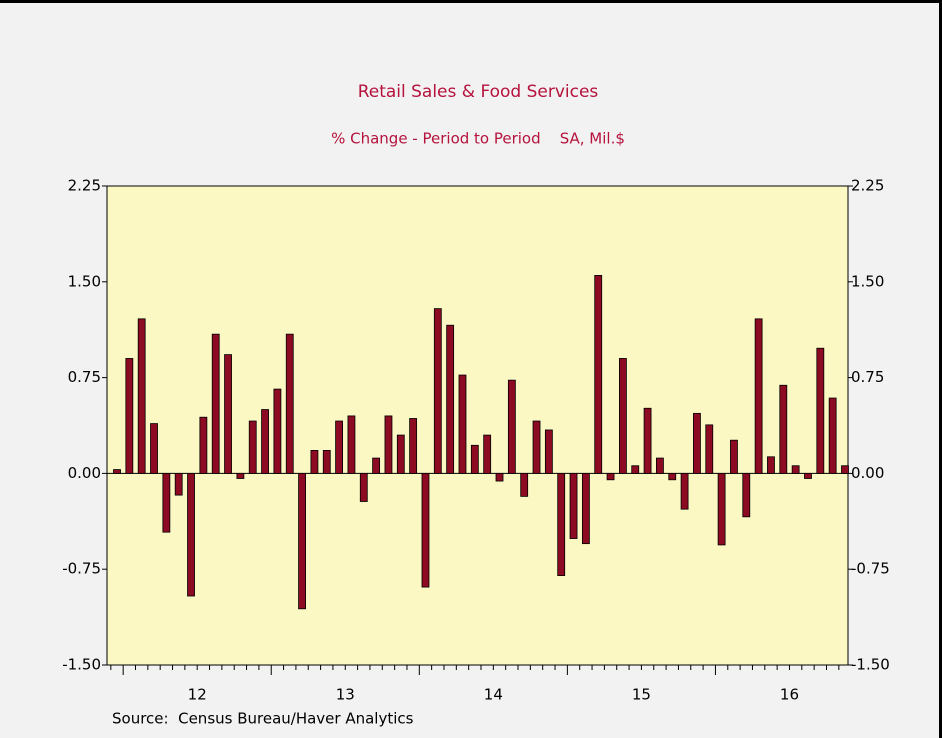  What do you see at coordinates (84, 473) in the screenshot?
I see `y-tick-label: 0.00` at bounding box center [84, 473].